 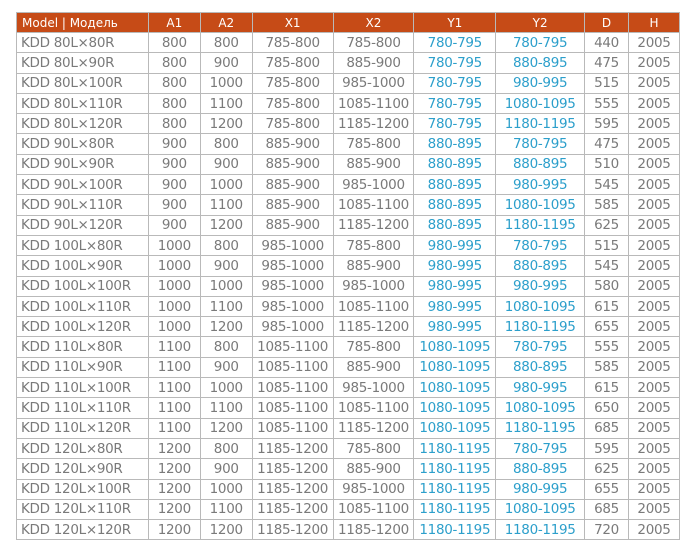 What do you see at coordinates (292, 428) in the screenshot?
I see `table-cell: 1085-1100` at bounding box center [292, 428].